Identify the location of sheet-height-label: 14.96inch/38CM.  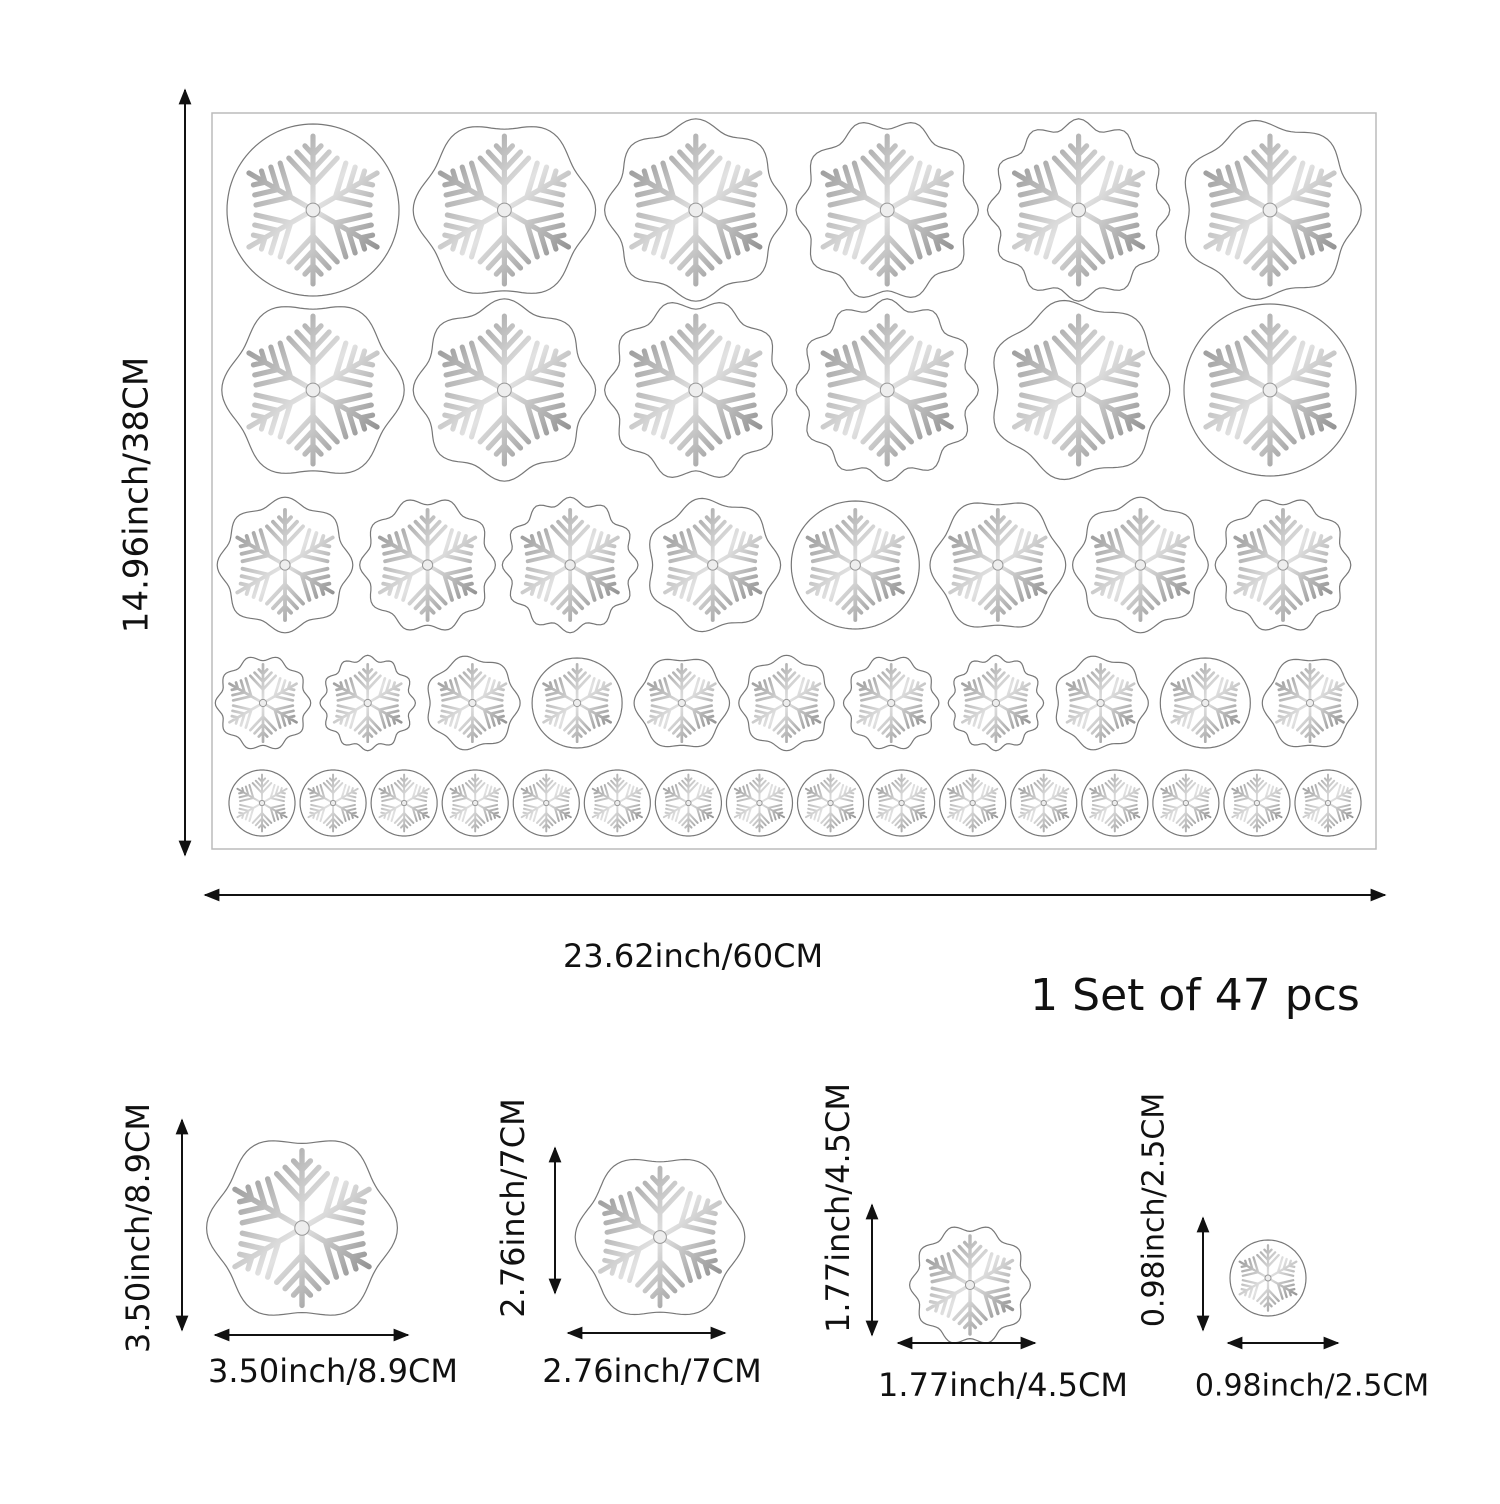
(137, 495).